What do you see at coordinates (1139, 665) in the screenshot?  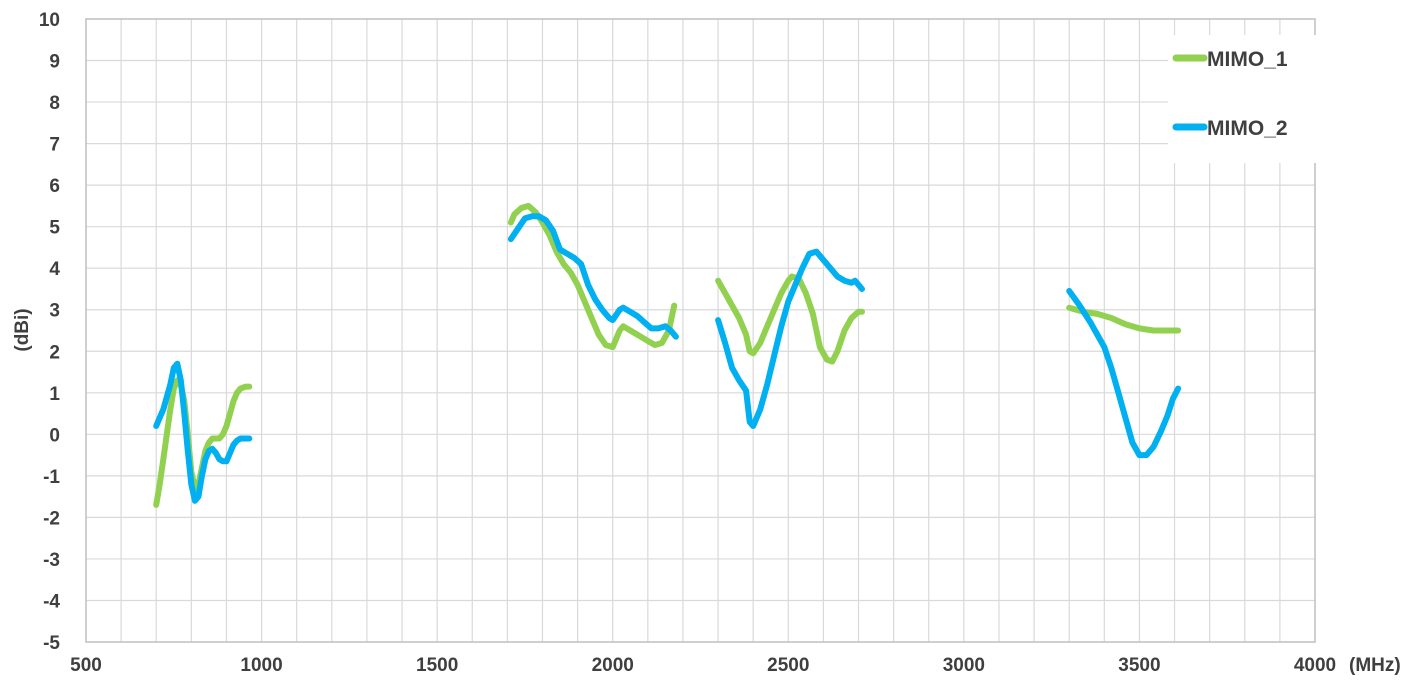 I see `x-tick-label: 3500` at bounding box center [1139, 665].